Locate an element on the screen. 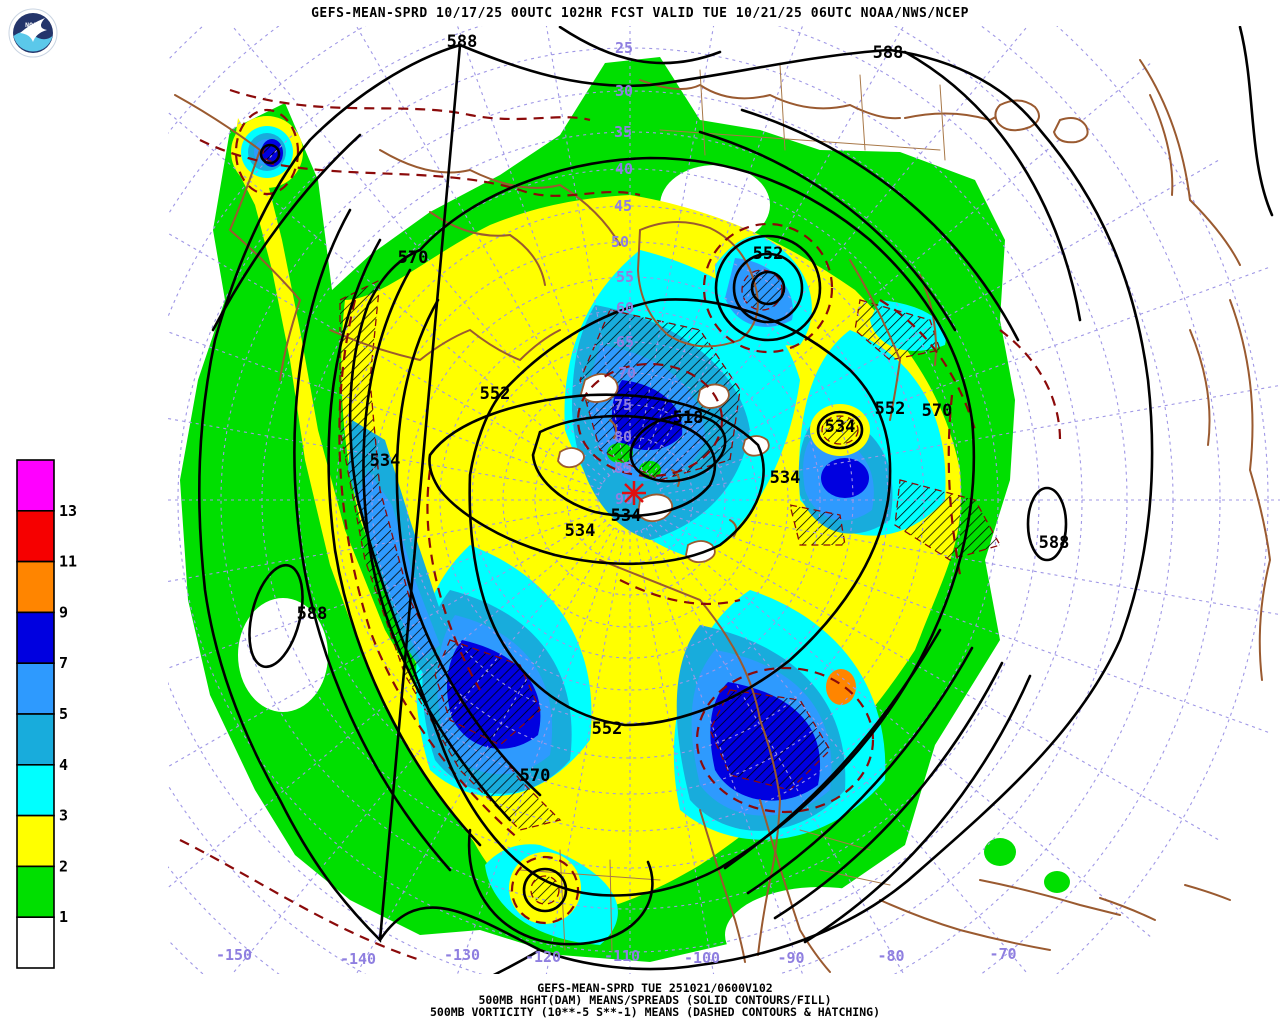 This screenshot has height=1024, width=1280. longitude-label: -110 is located at coordinates (622, 956).